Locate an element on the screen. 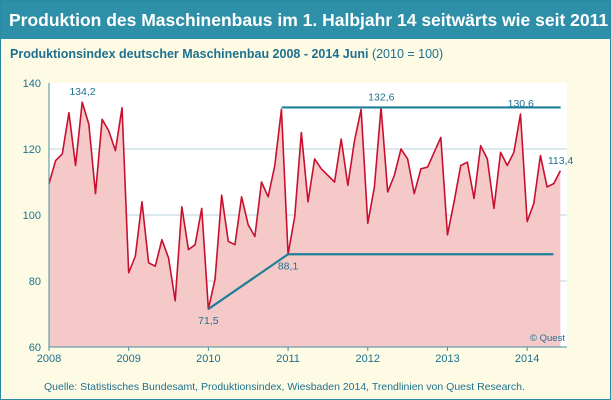 This screenshot has height=400, width=611. x-tick-label-2011: 2011 is located at coordinates (288, 359).